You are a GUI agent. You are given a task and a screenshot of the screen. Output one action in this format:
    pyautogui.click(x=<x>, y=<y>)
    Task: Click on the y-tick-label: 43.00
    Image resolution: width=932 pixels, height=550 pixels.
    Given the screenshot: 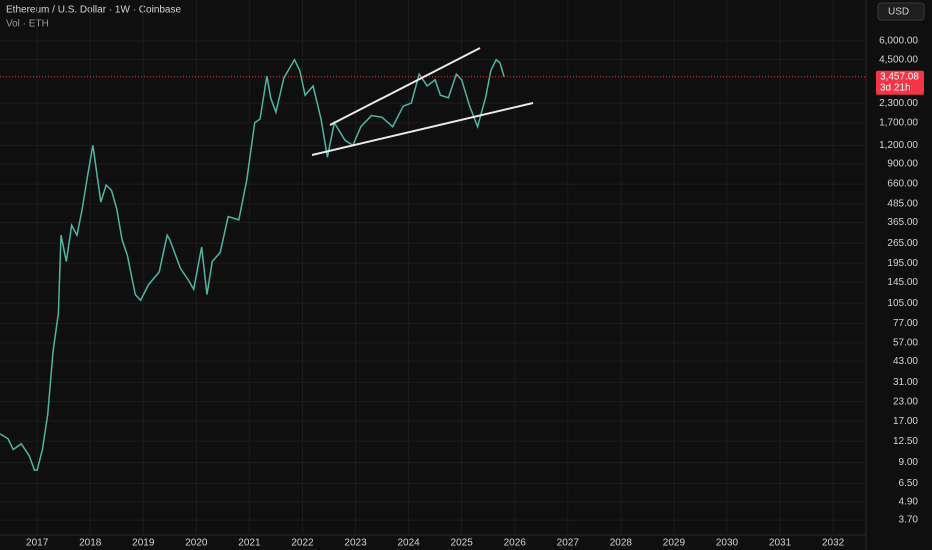 What is the action you would take?
    pyautogui.click(x=905, y=361)
    